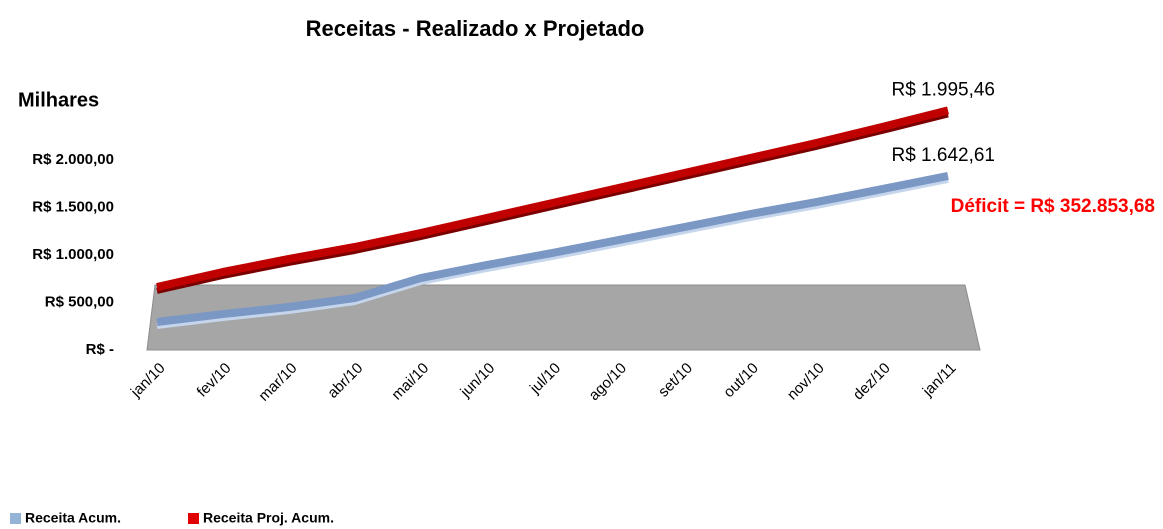 The width and height of the screenshot is (1163, 529). I want to click on x-tick-label: jan/10, so click(148, 381).